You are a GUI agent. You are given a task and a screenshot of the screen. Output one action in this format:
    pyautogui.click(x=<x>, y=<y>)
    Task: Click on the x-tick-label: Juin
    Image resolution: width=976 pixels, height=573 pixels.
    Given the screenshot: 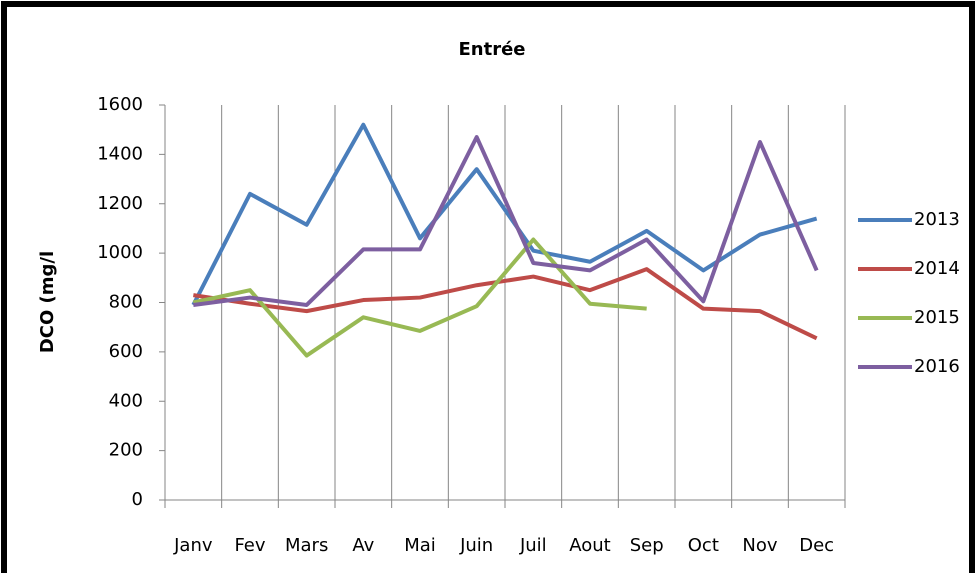 What is the action you would take?
    pyautogui.click(x=476, y=545)
    